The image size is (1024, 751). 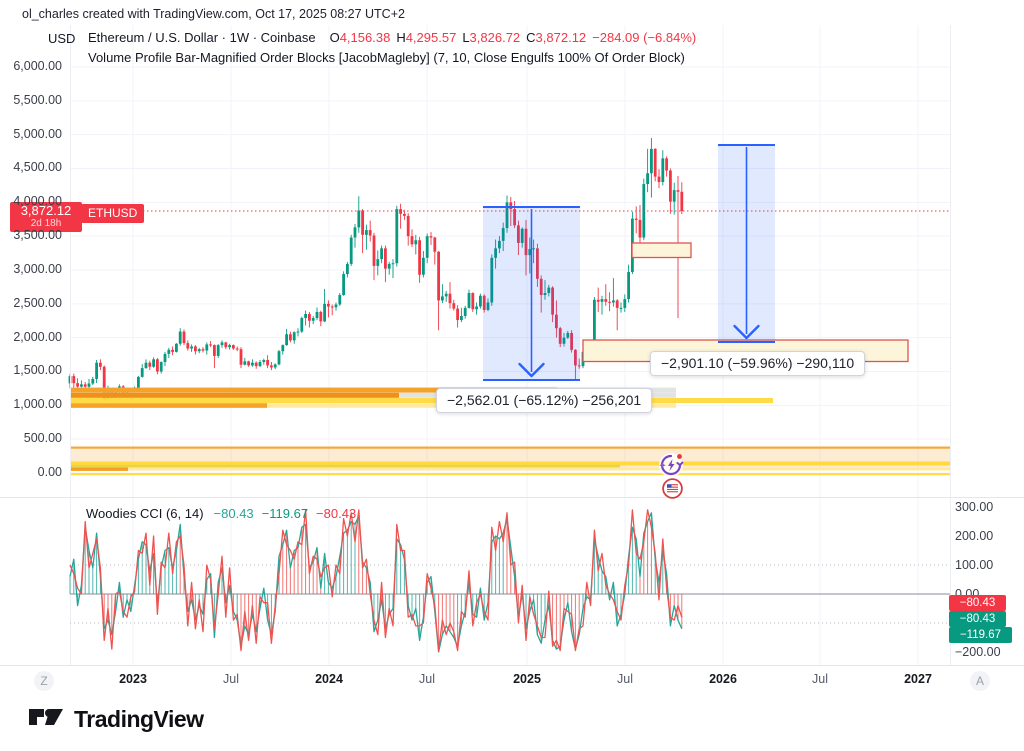 I want to click on time-axis-label: 2023, so click(x=133, y=679).